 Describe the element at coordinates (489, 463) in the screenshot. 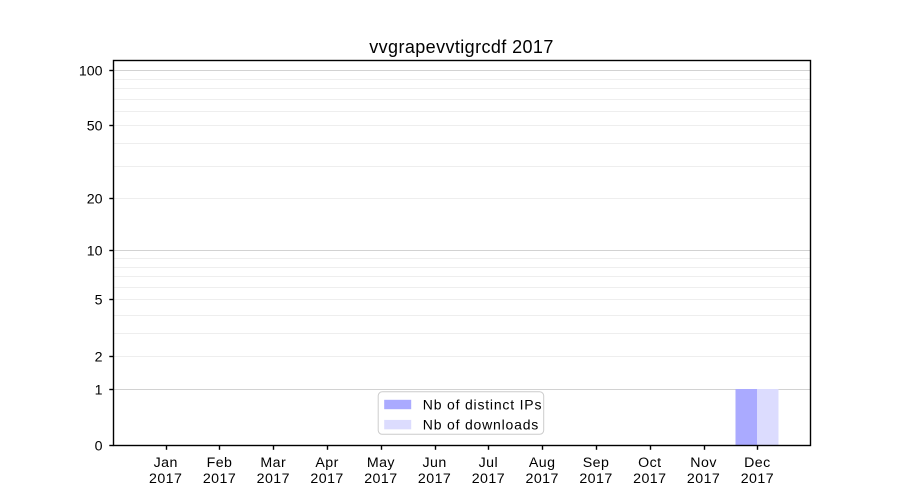

I see `svg-text: Jul` at that location.